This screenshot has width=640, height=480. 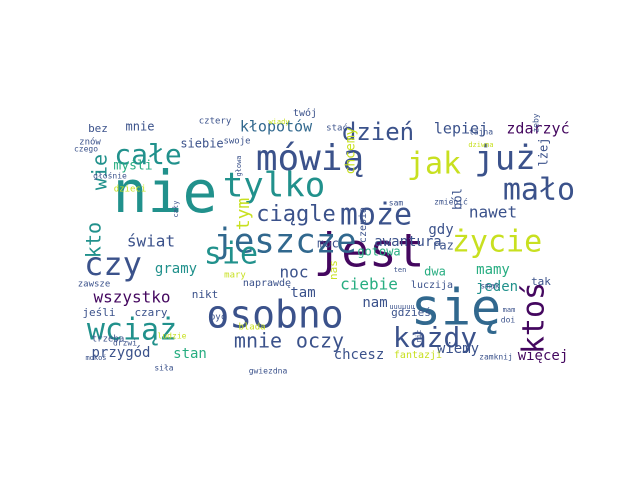 What do you see at coordinates (376, 215) in the screenshot?
I see `word-7: może` at bounding box center [376, 215].